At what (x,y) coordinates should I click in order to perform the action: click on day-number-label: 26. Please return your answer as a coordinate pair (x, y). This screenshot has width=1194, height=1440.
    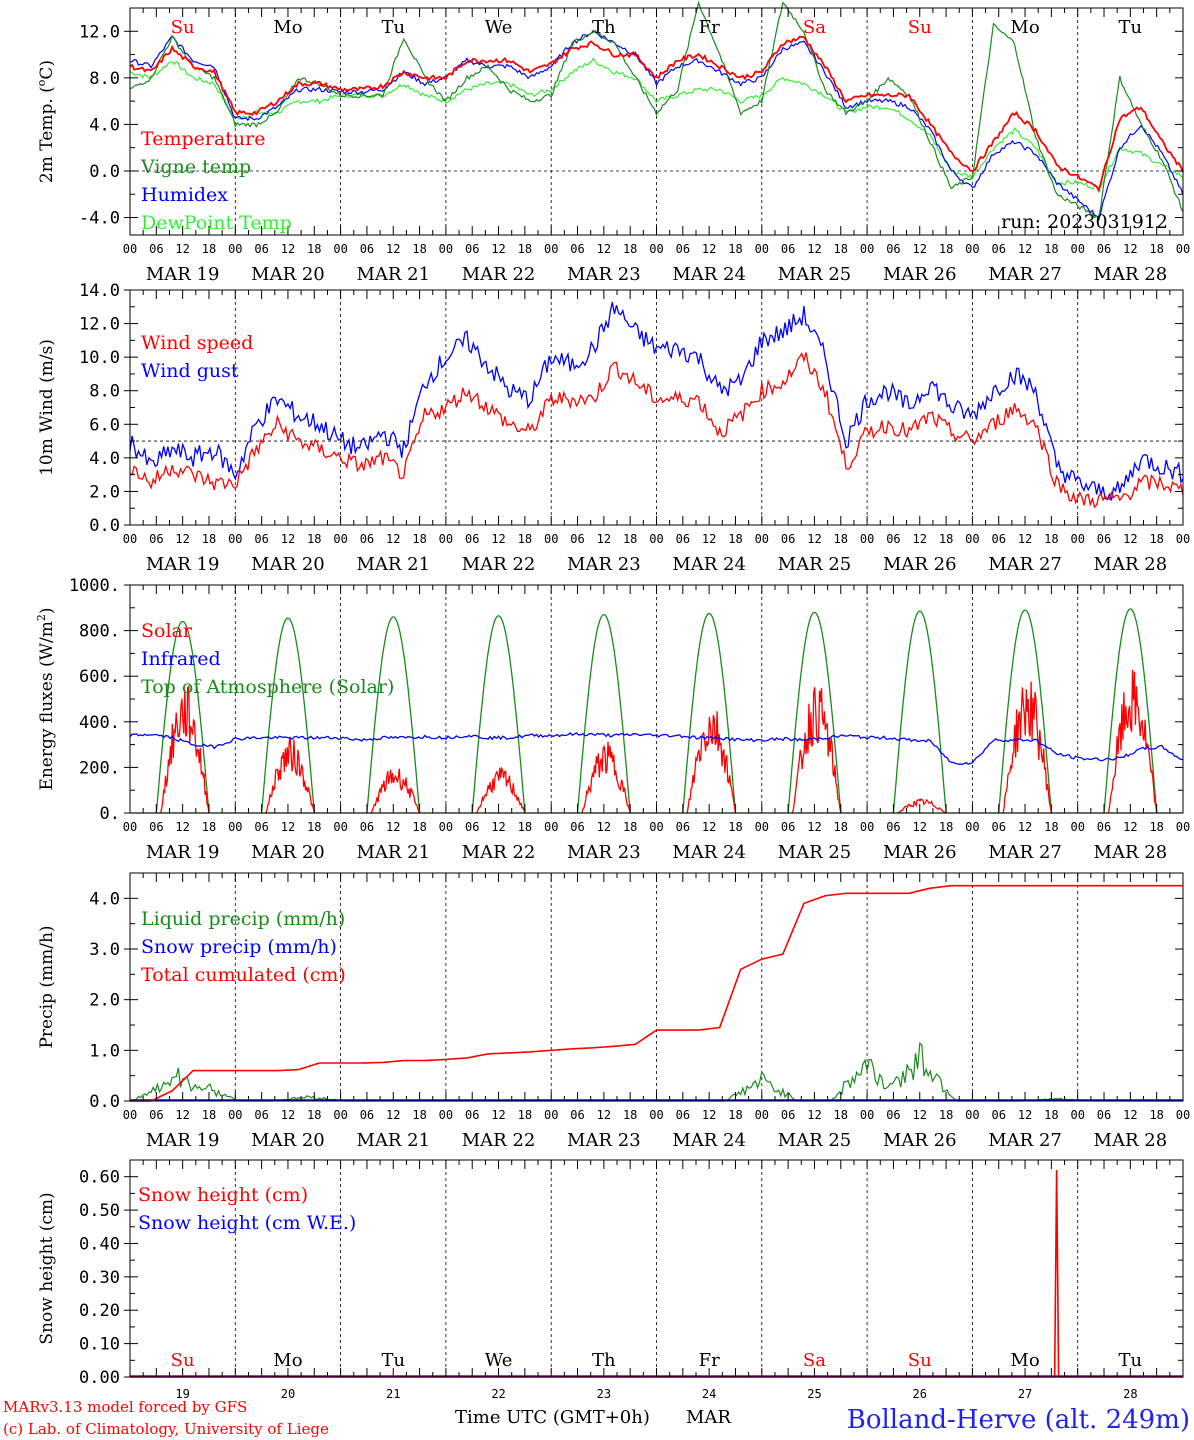
    Looking at the image, I should click on (920, 1394).